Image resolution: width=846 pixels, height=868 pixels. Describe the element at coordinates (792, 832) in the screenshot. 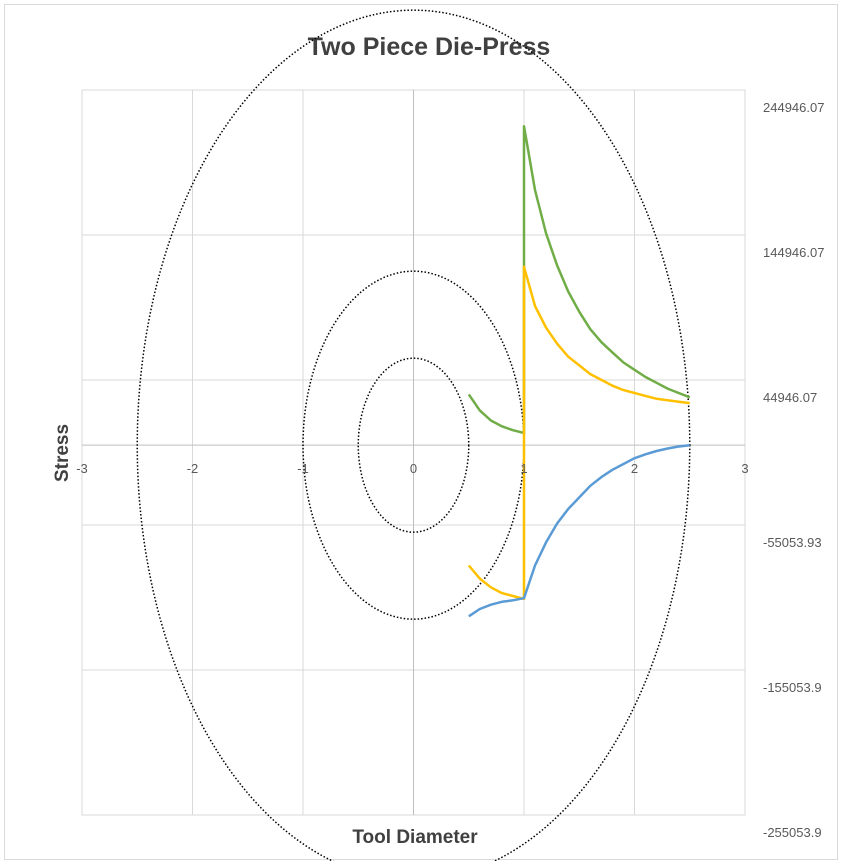

I see `y-tick-label: -255053.9` at that location.